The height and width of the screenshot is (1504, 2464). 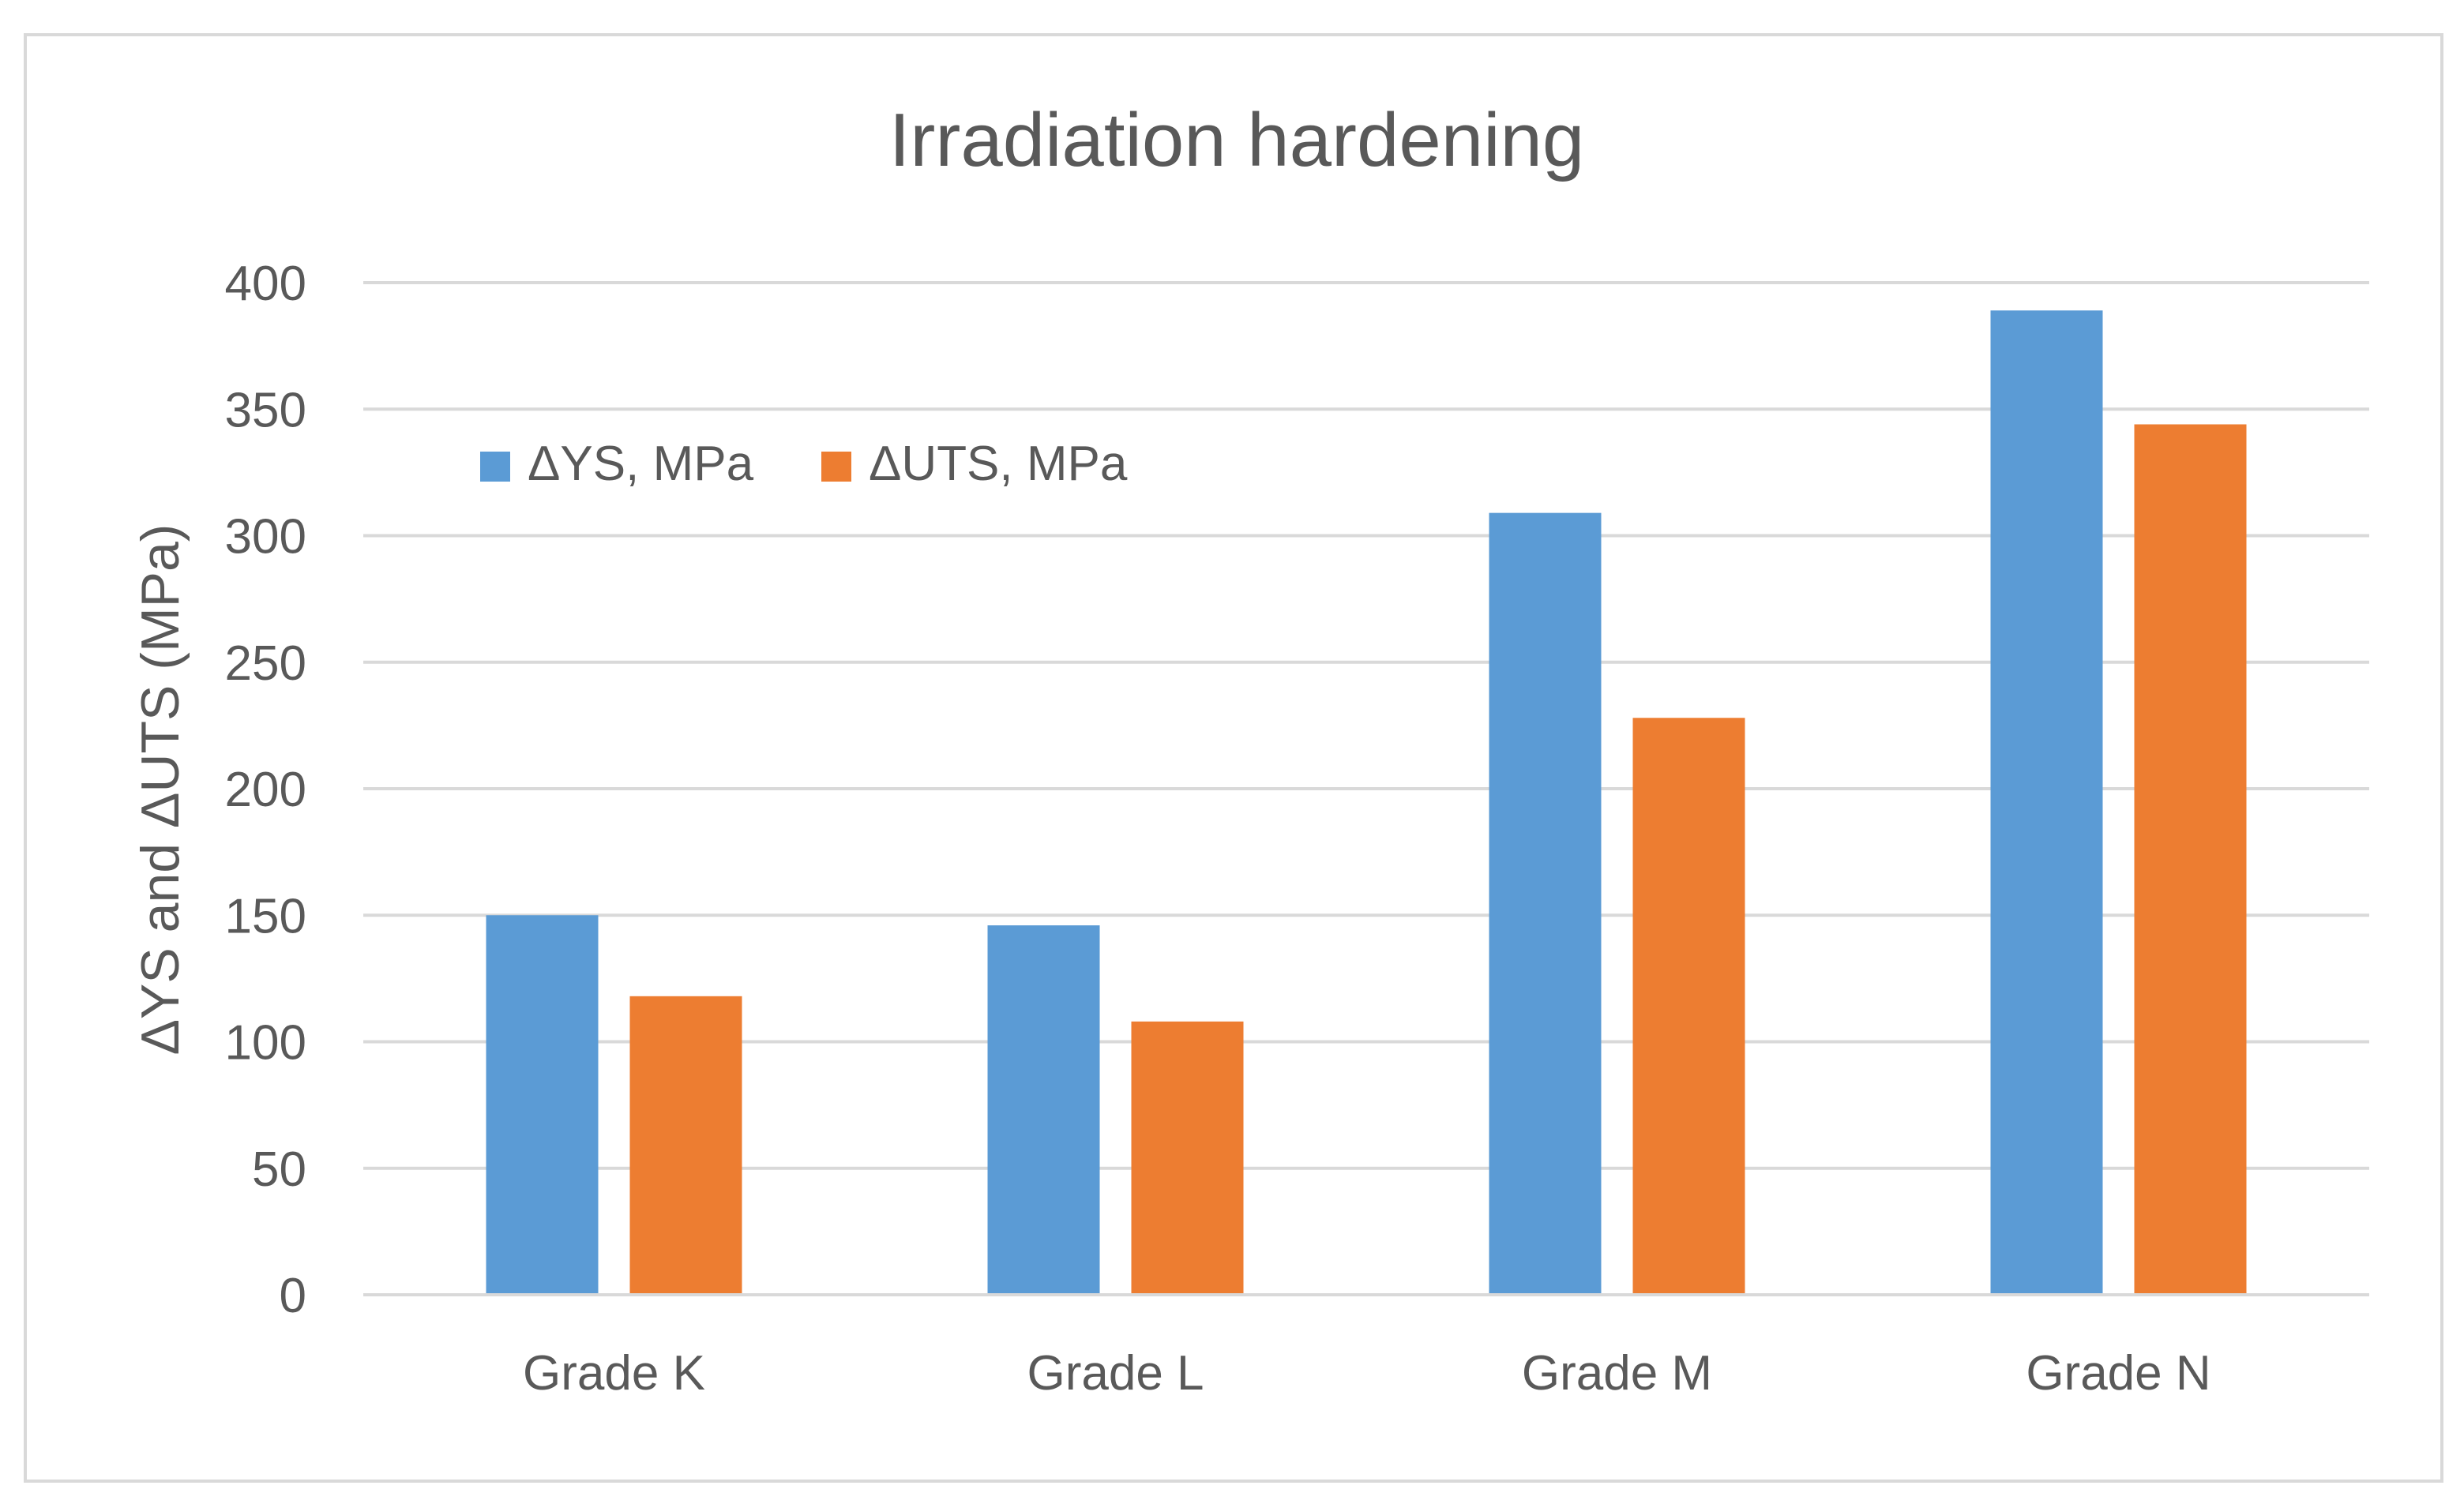 I want to click on bar-uts-grade-l, so click(x=1187, y=1158).